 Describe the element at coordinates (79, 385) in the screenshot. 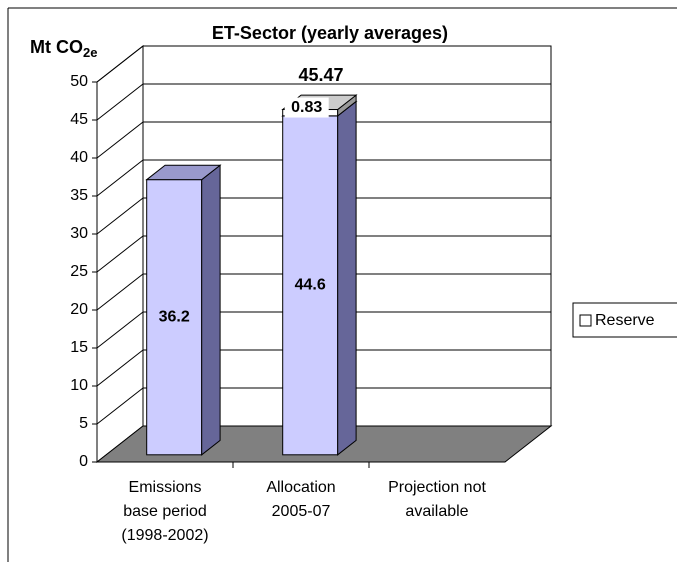

I see `y-tick-label: 10` at that location.